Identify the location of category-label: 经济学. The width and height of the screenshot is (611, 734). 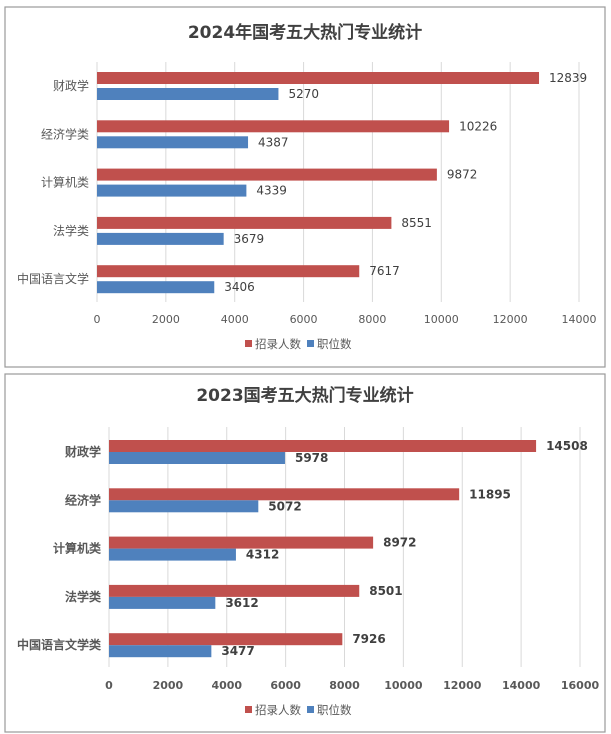
(83, 499).